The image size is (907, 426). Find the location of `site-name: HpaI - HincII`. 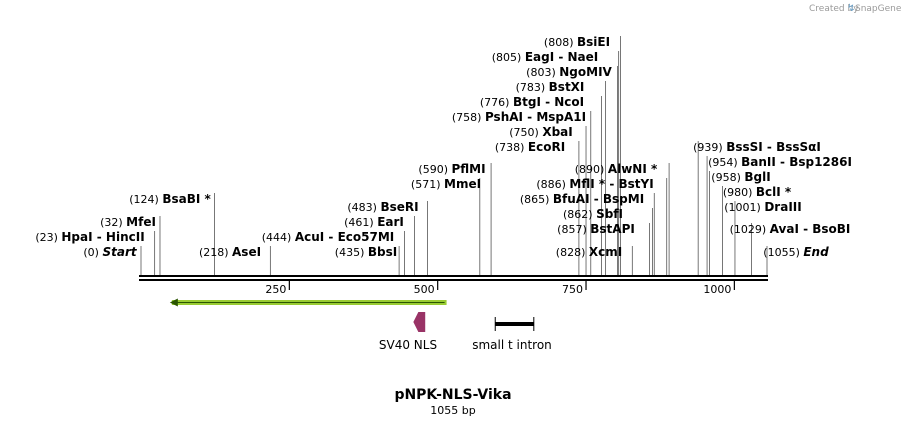

site-name: HpaI - HincII is located at coordinates (102, 237).